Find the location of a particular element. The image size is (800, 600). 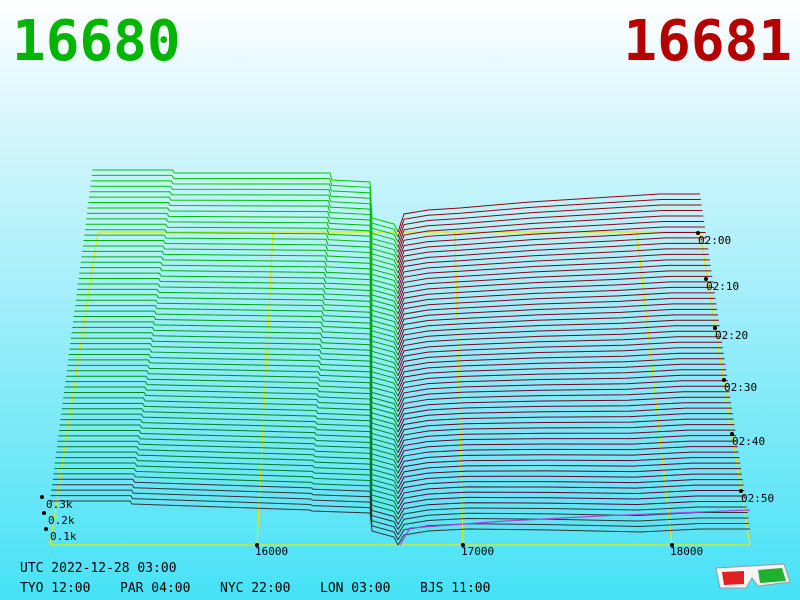

utc-time: UTC 2022-12-28 03:00 is located at coordinates (98, 568).